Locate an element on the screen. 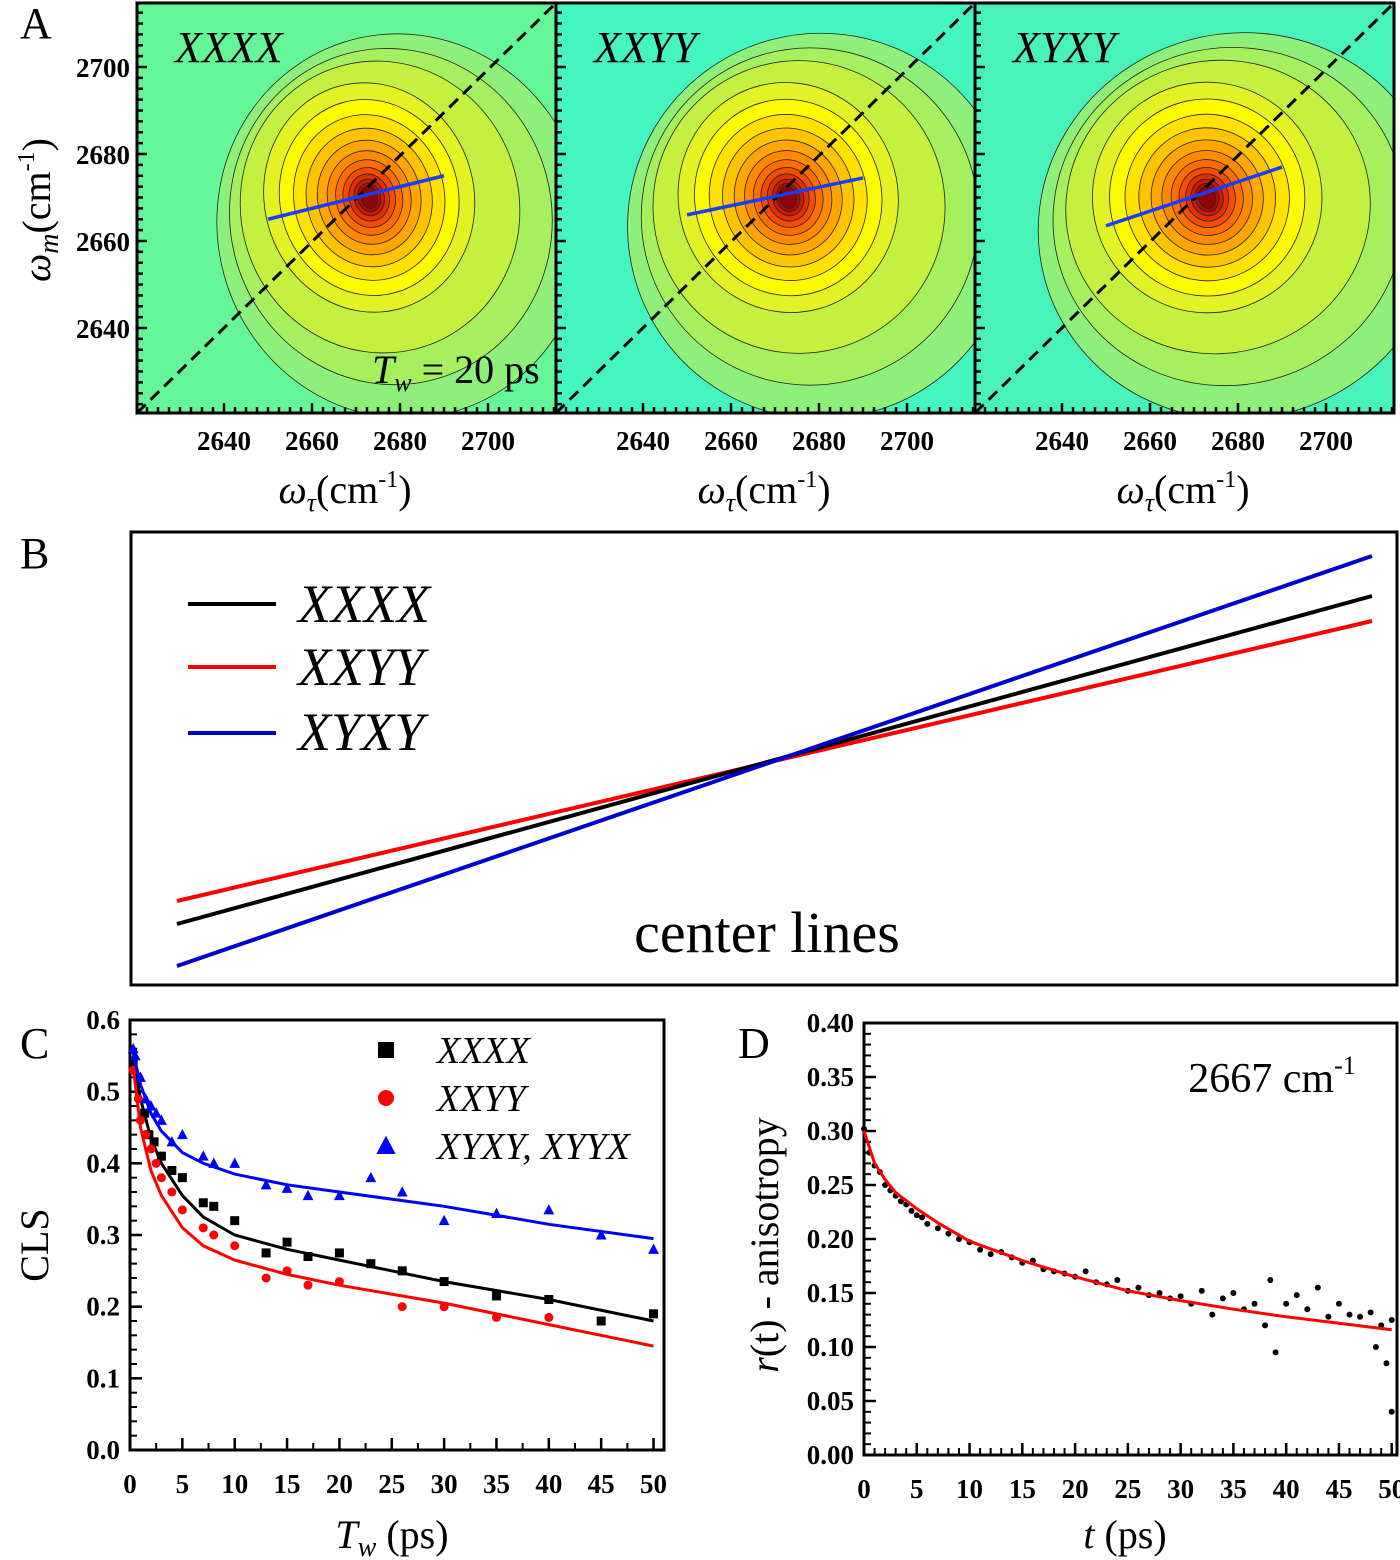  contours is located at coordinates (346, 208).